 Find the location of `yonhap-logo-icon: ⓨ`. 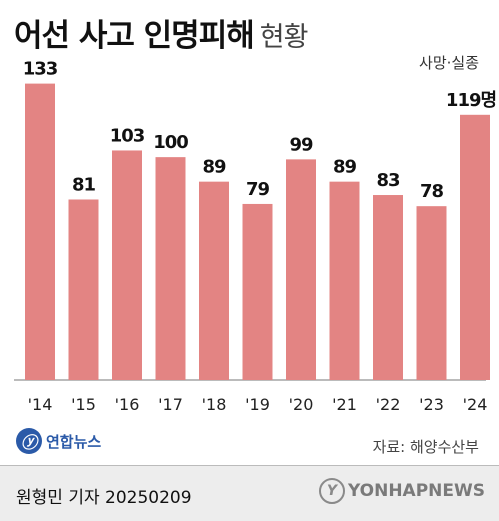

yonhap-logo-icon: ⓨ is located at coordinates (29, 441).